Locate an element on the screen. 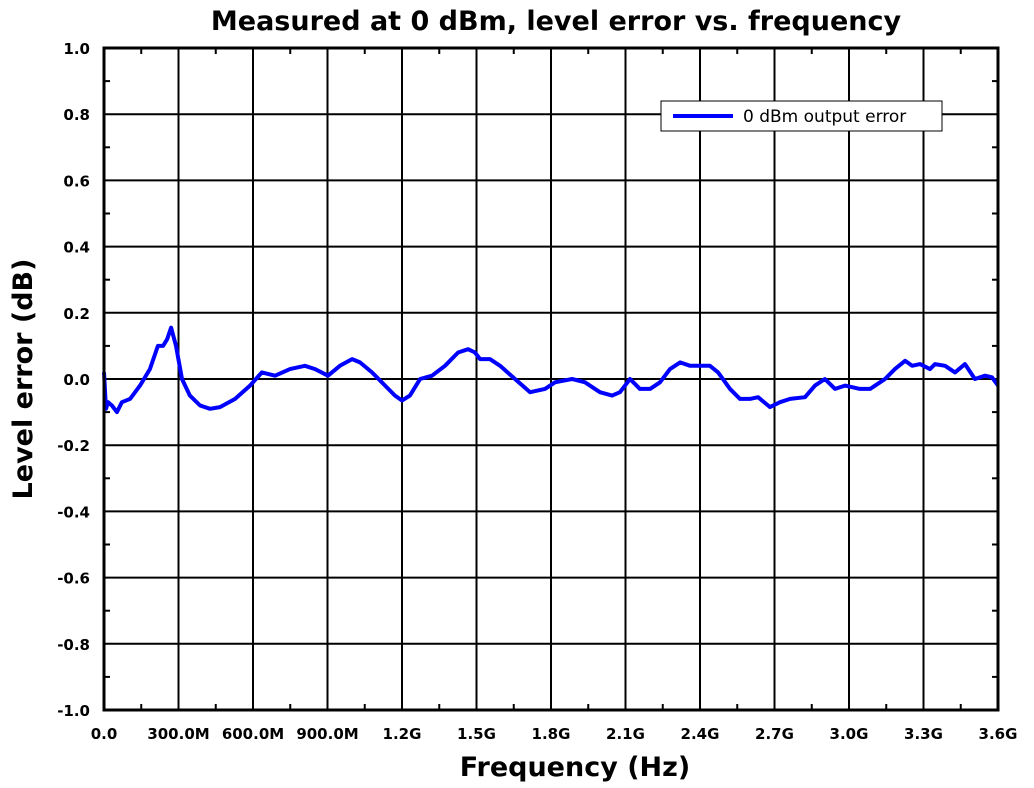  y-tick-label: 1.0 is located at coordinates (76, 49).